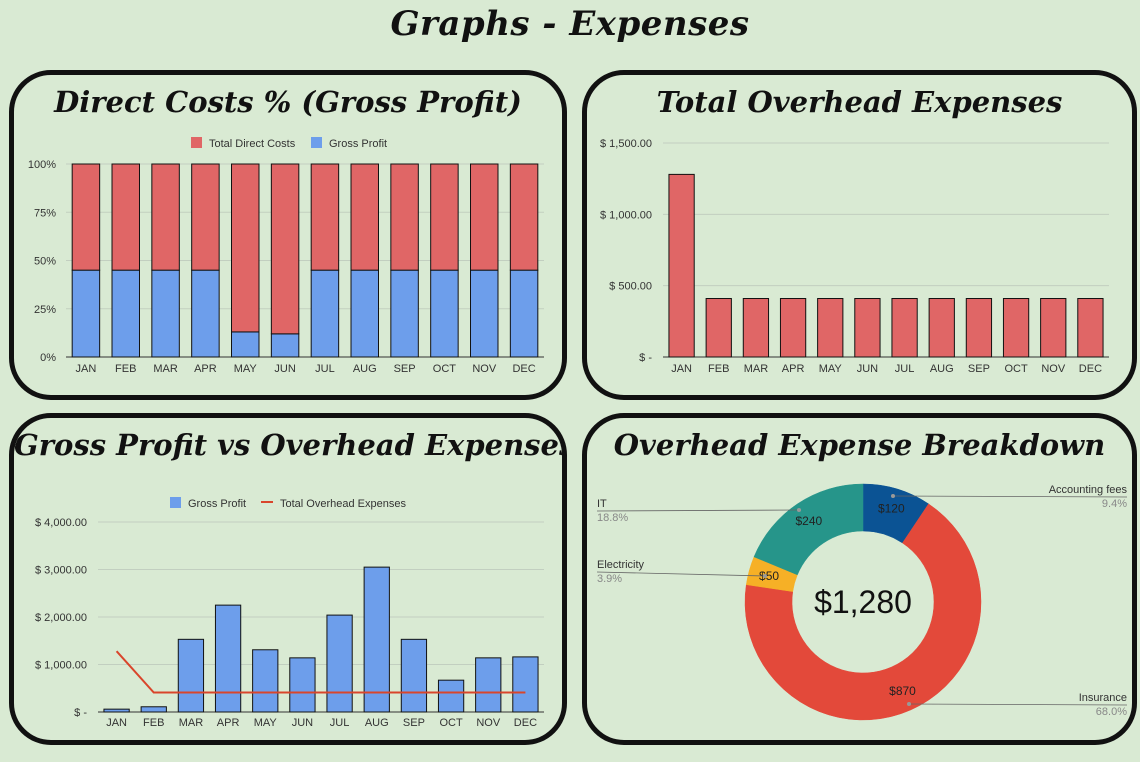  Describe the element at coordinates (609, 579) in the screenshot. I see `callout-percent: 3.9%` at that location.